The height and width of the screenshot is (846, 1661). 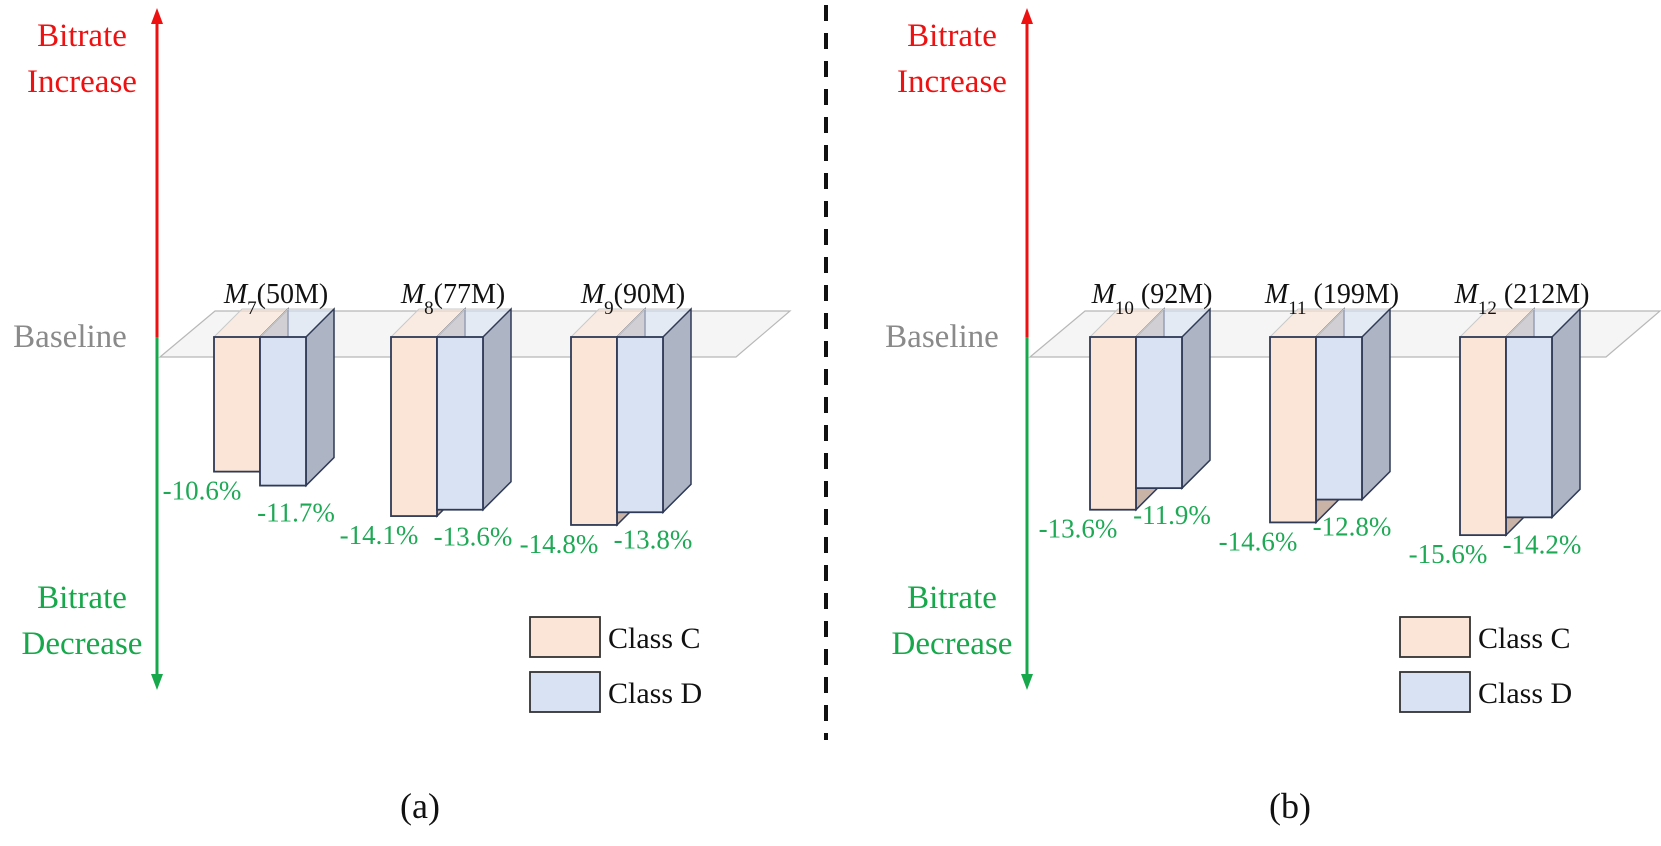 What do you see at coordinates (452, 299) in the screenshot?
I see `category-label: M8(77M)` at bounding box center [452, 299].